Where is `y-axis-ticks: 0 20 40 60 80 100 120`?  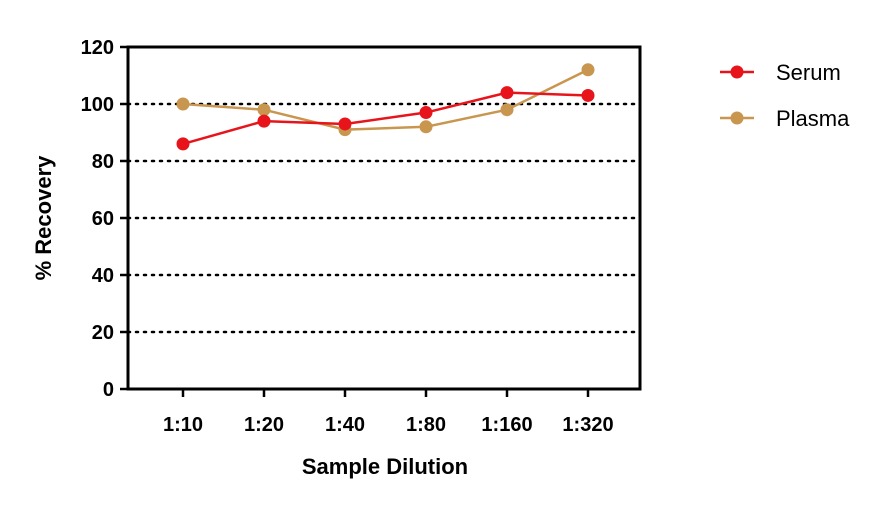 y-axis-ticks: 0 20 40 60 80 100 120 is located at coordinates (104, 219).